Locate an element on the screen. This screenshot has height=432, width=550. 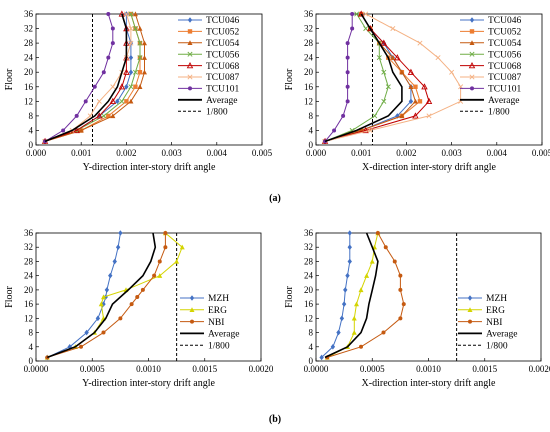
series-nbi is located at coordinates (365, 295).